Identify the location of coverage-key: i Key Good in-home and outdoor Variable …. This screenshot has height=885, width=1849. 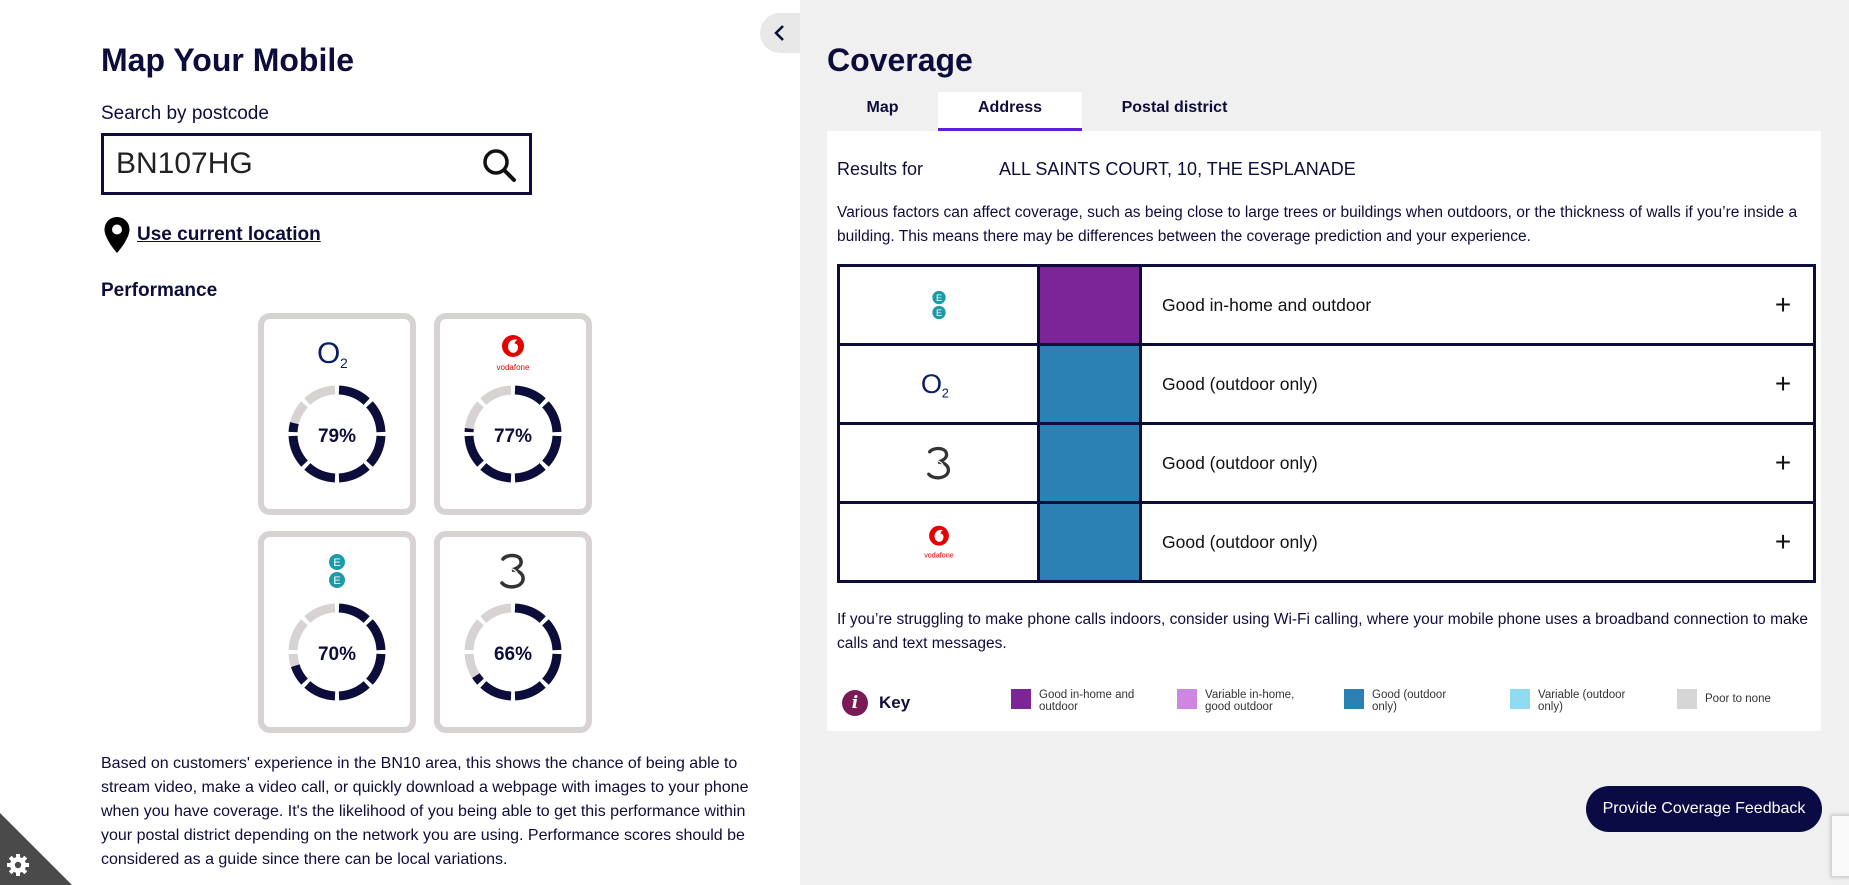
(1324, 707).